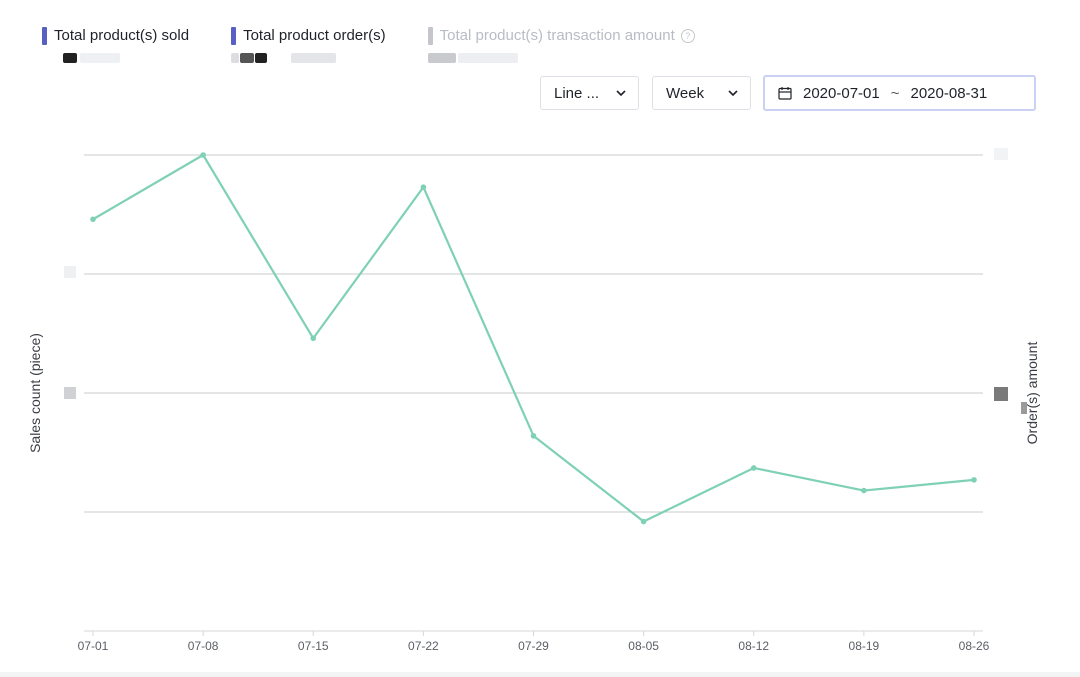 This screenshot has height=677, width=1080. Describe the element at coordinates (841, 93) in the screenshot. I see `date-from: 2020-07-01` at that location.